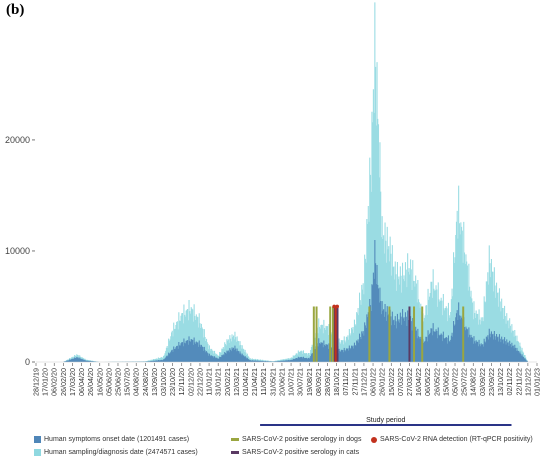 The width and height of the screenshot is (550, 466). What do you see at coordinates (382, 382) in the screenshot?
I see `x-tick-label: 26/01/22` at bounding box center [382, 382].